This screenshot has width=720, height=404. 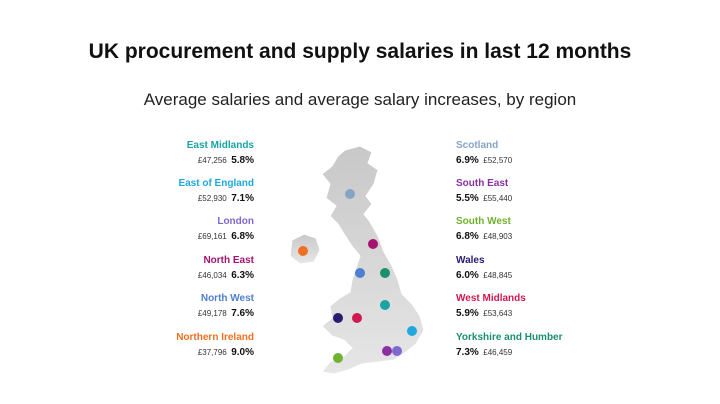 What do you see at coordinates (467, 352) in the screenshot?
I see `increase: 7.3%` at bounding box center [467, 352].